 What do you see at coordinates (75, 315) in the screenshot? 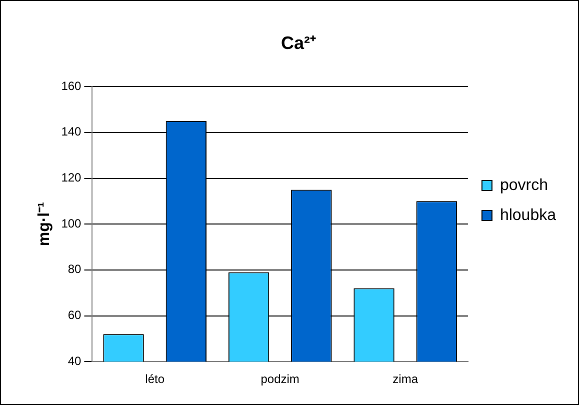
I see `y-tick-label: 60` at bounding box center [75, 315].